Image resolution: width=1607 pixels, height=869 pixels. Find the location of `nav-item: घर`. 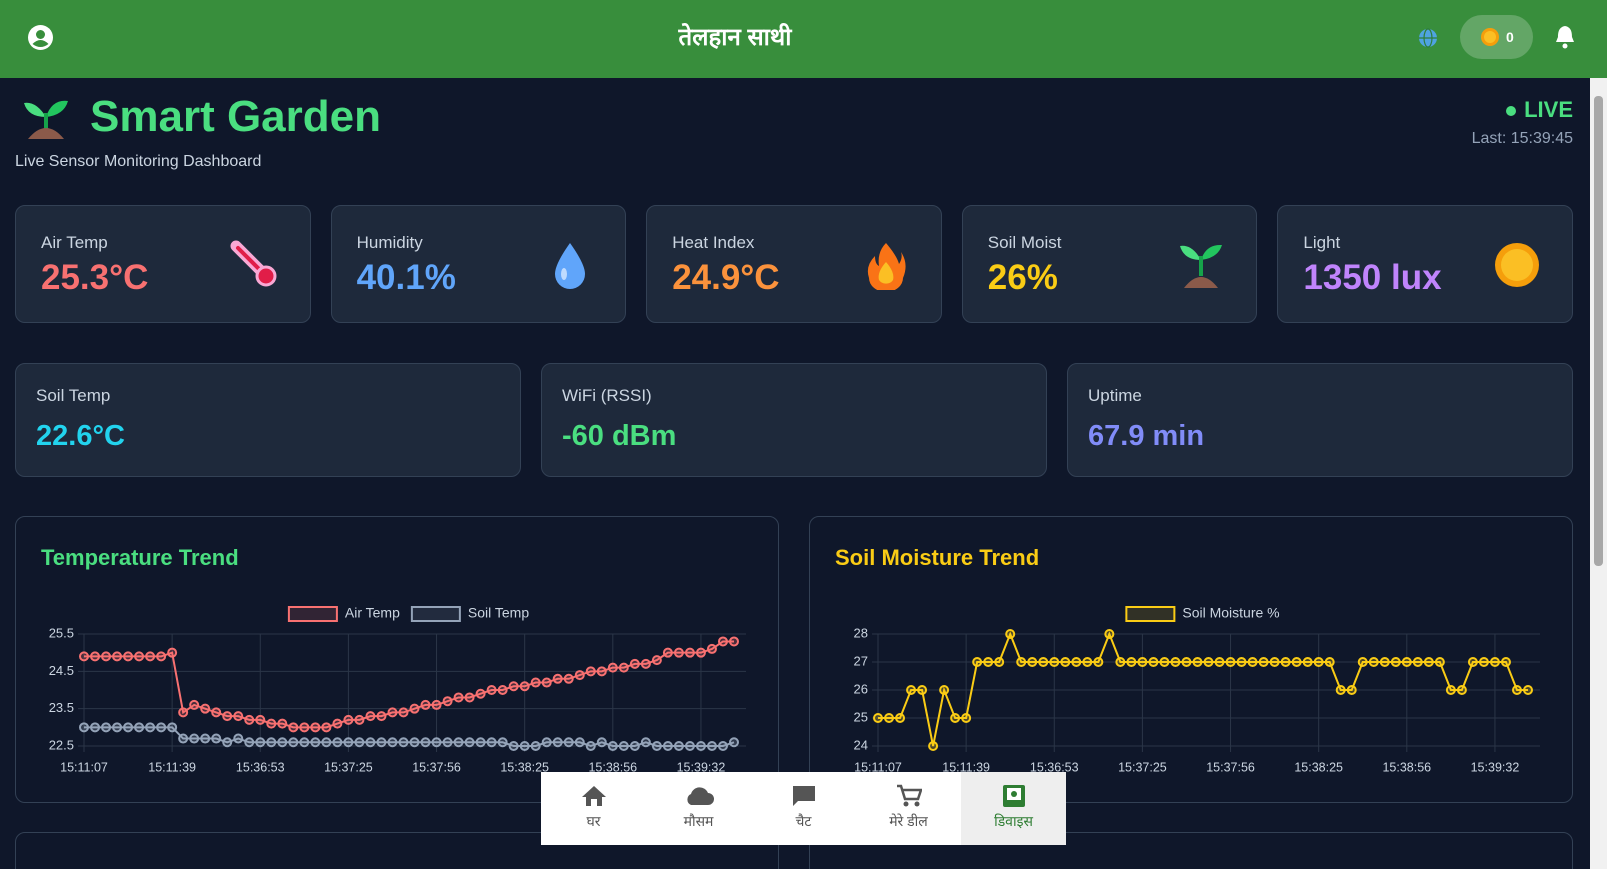

nav-item: घर is located at coordinates (593, 808).